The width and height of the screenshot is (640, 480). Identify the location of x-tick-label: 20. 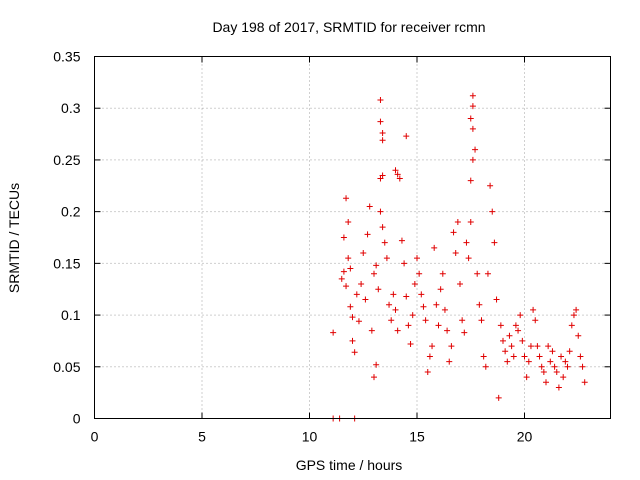
(525, 437).